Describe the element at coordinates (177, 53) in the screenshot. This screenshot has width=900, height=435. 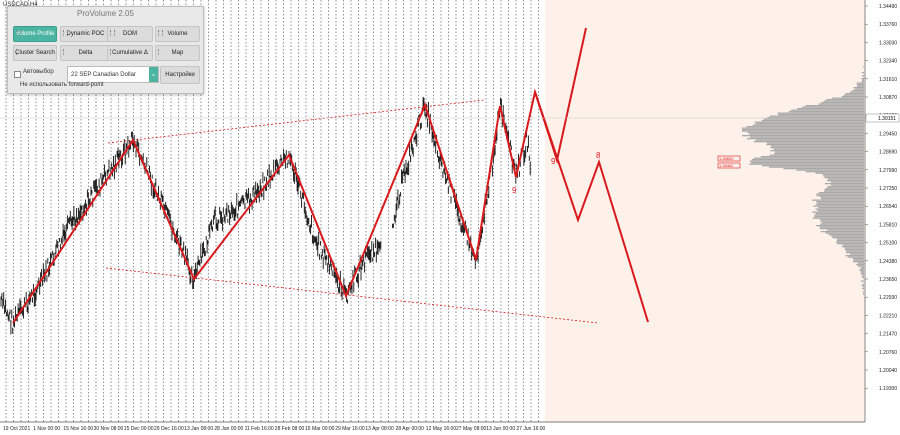
I see `map-button: Map` at that location.